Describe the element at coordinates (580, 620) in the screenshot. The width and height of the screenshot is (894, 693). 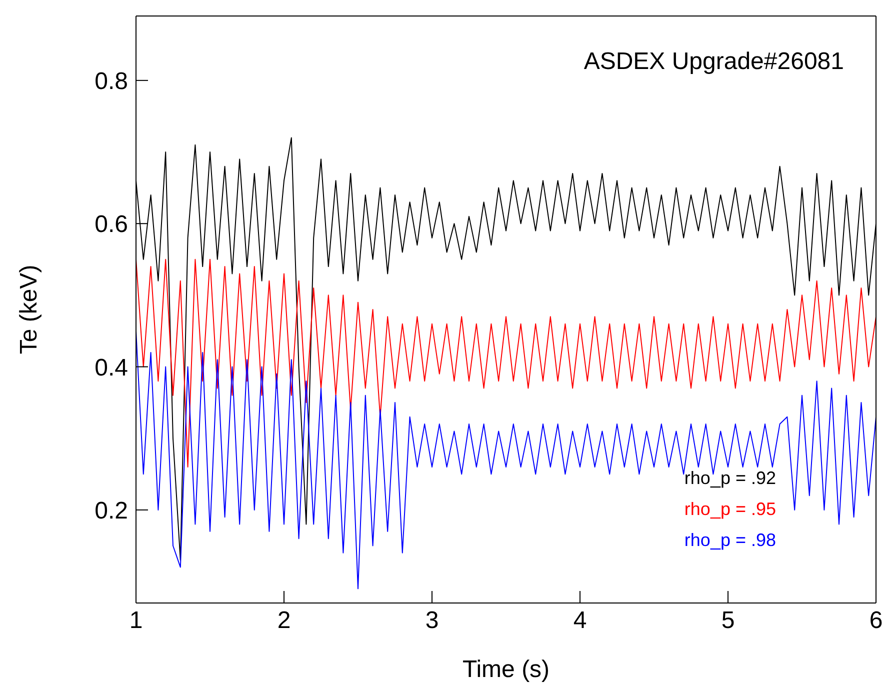
I see `x-tick-label: 4` at that location.